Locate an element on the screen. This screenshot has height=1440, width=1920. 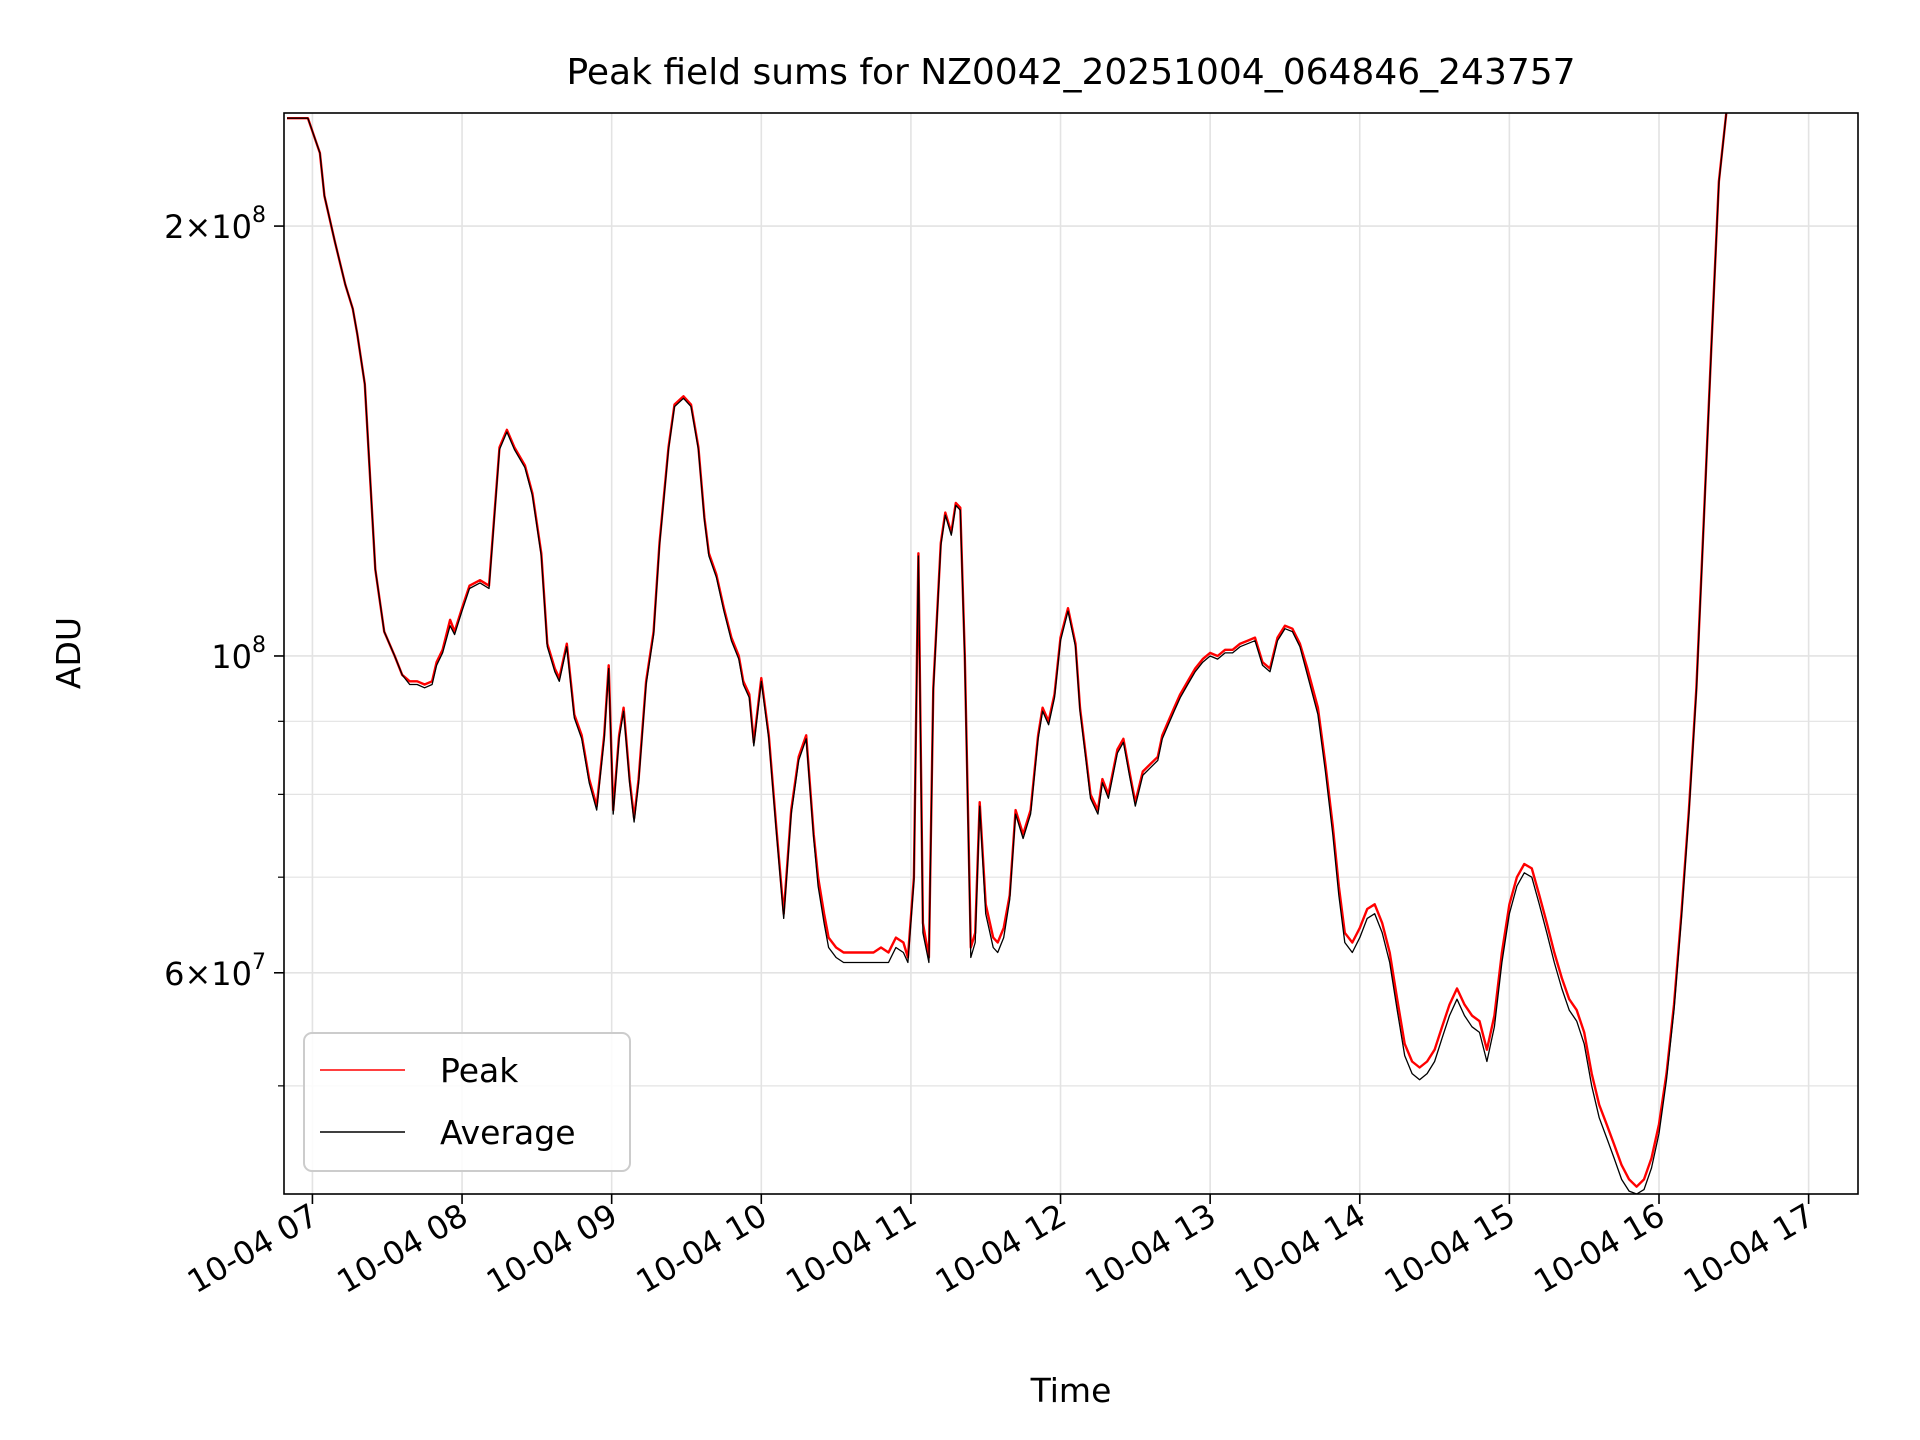
y-tick-label: 6×107 is located at coordinates (215, 971).